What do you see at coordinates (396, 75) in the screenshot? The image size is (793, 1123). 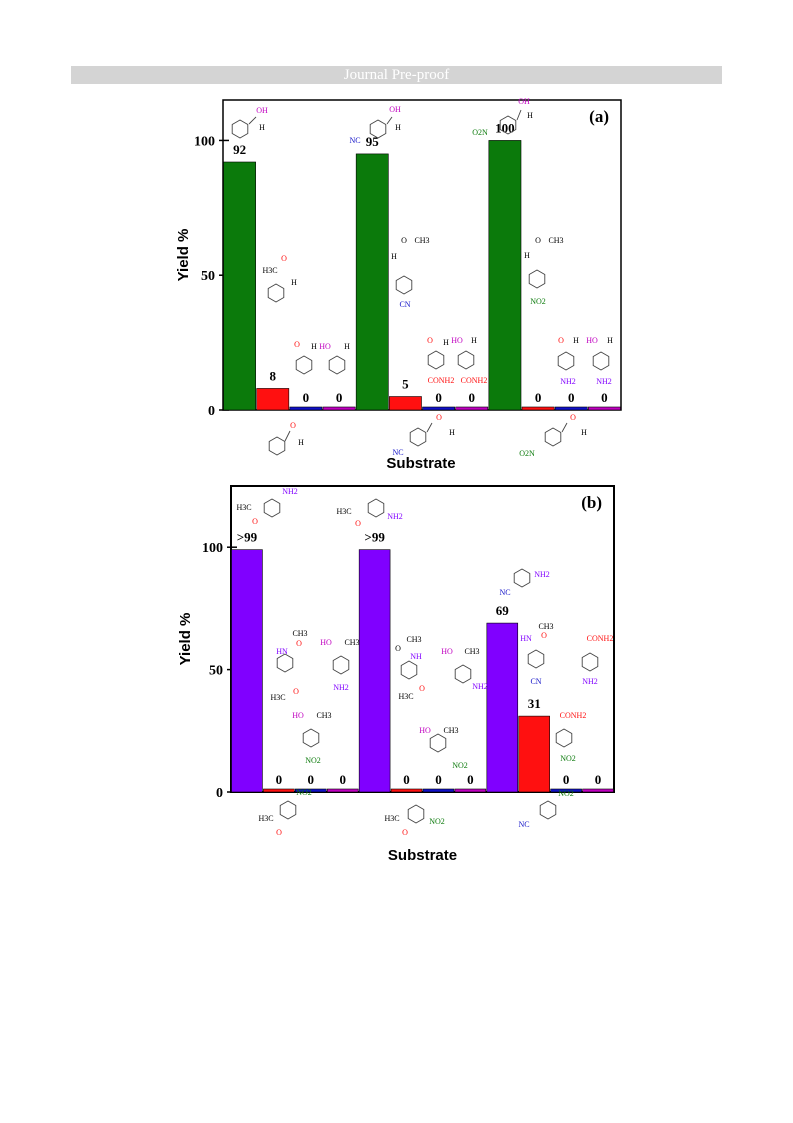 I see `journal-preproof-banner: Journal Pre-proof` at bounding box center [396, 75].